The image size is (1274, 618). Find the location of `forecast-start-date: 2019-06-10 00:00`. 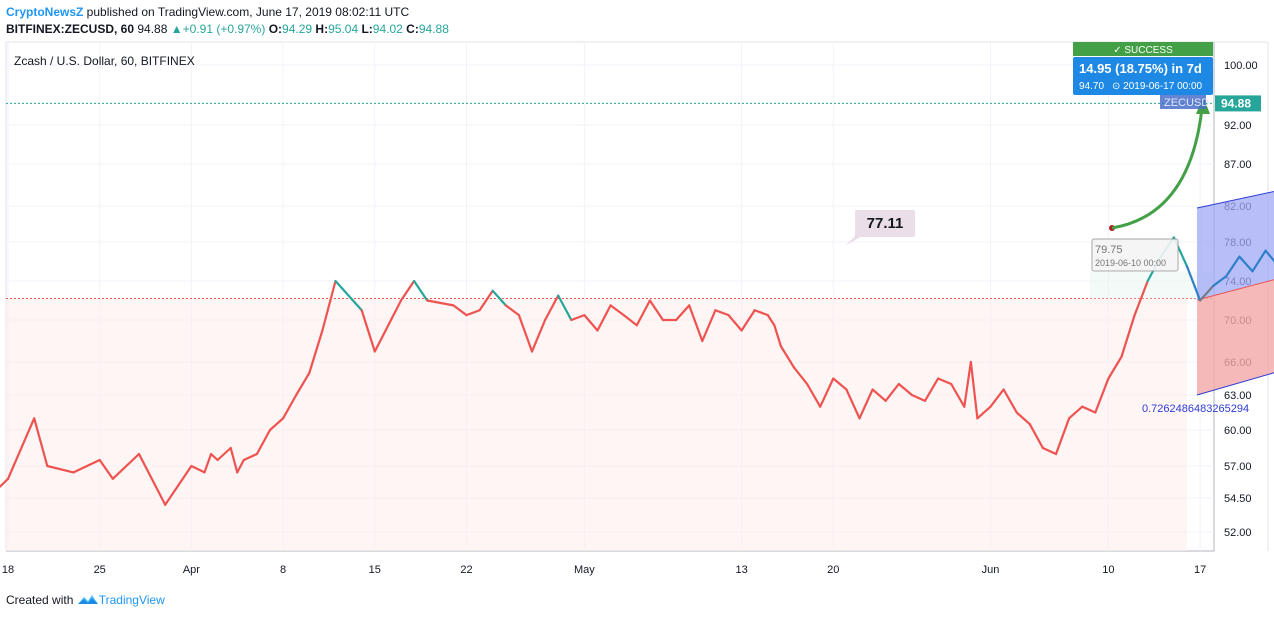

forecast-start-date: 2019-06-10 00:00 is located at coordinates (1130, 263).